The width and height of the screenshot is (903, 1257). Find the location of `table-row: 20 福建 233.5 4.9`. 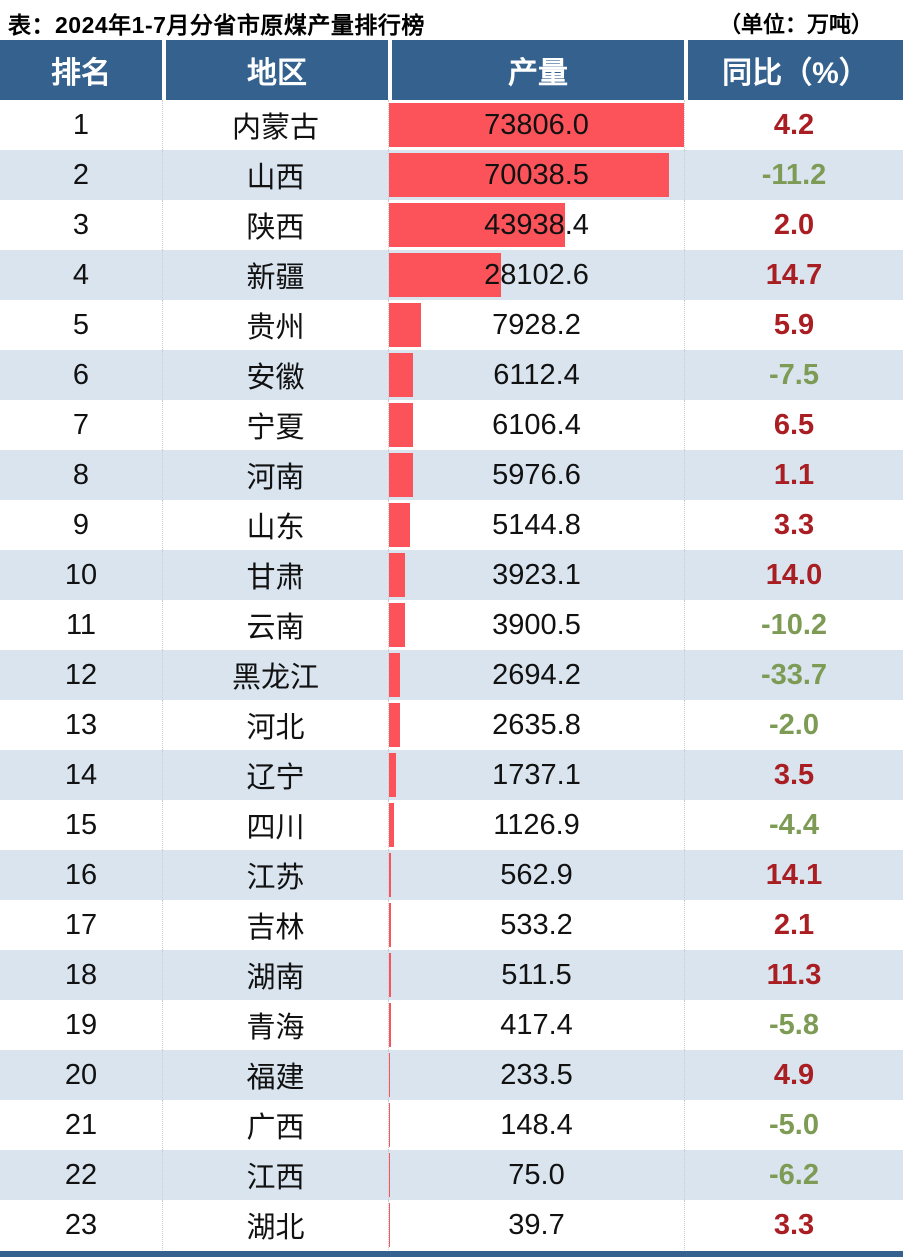

table-row: 20 福建 233.5 4.9 is located at coordinates (451, 1075).